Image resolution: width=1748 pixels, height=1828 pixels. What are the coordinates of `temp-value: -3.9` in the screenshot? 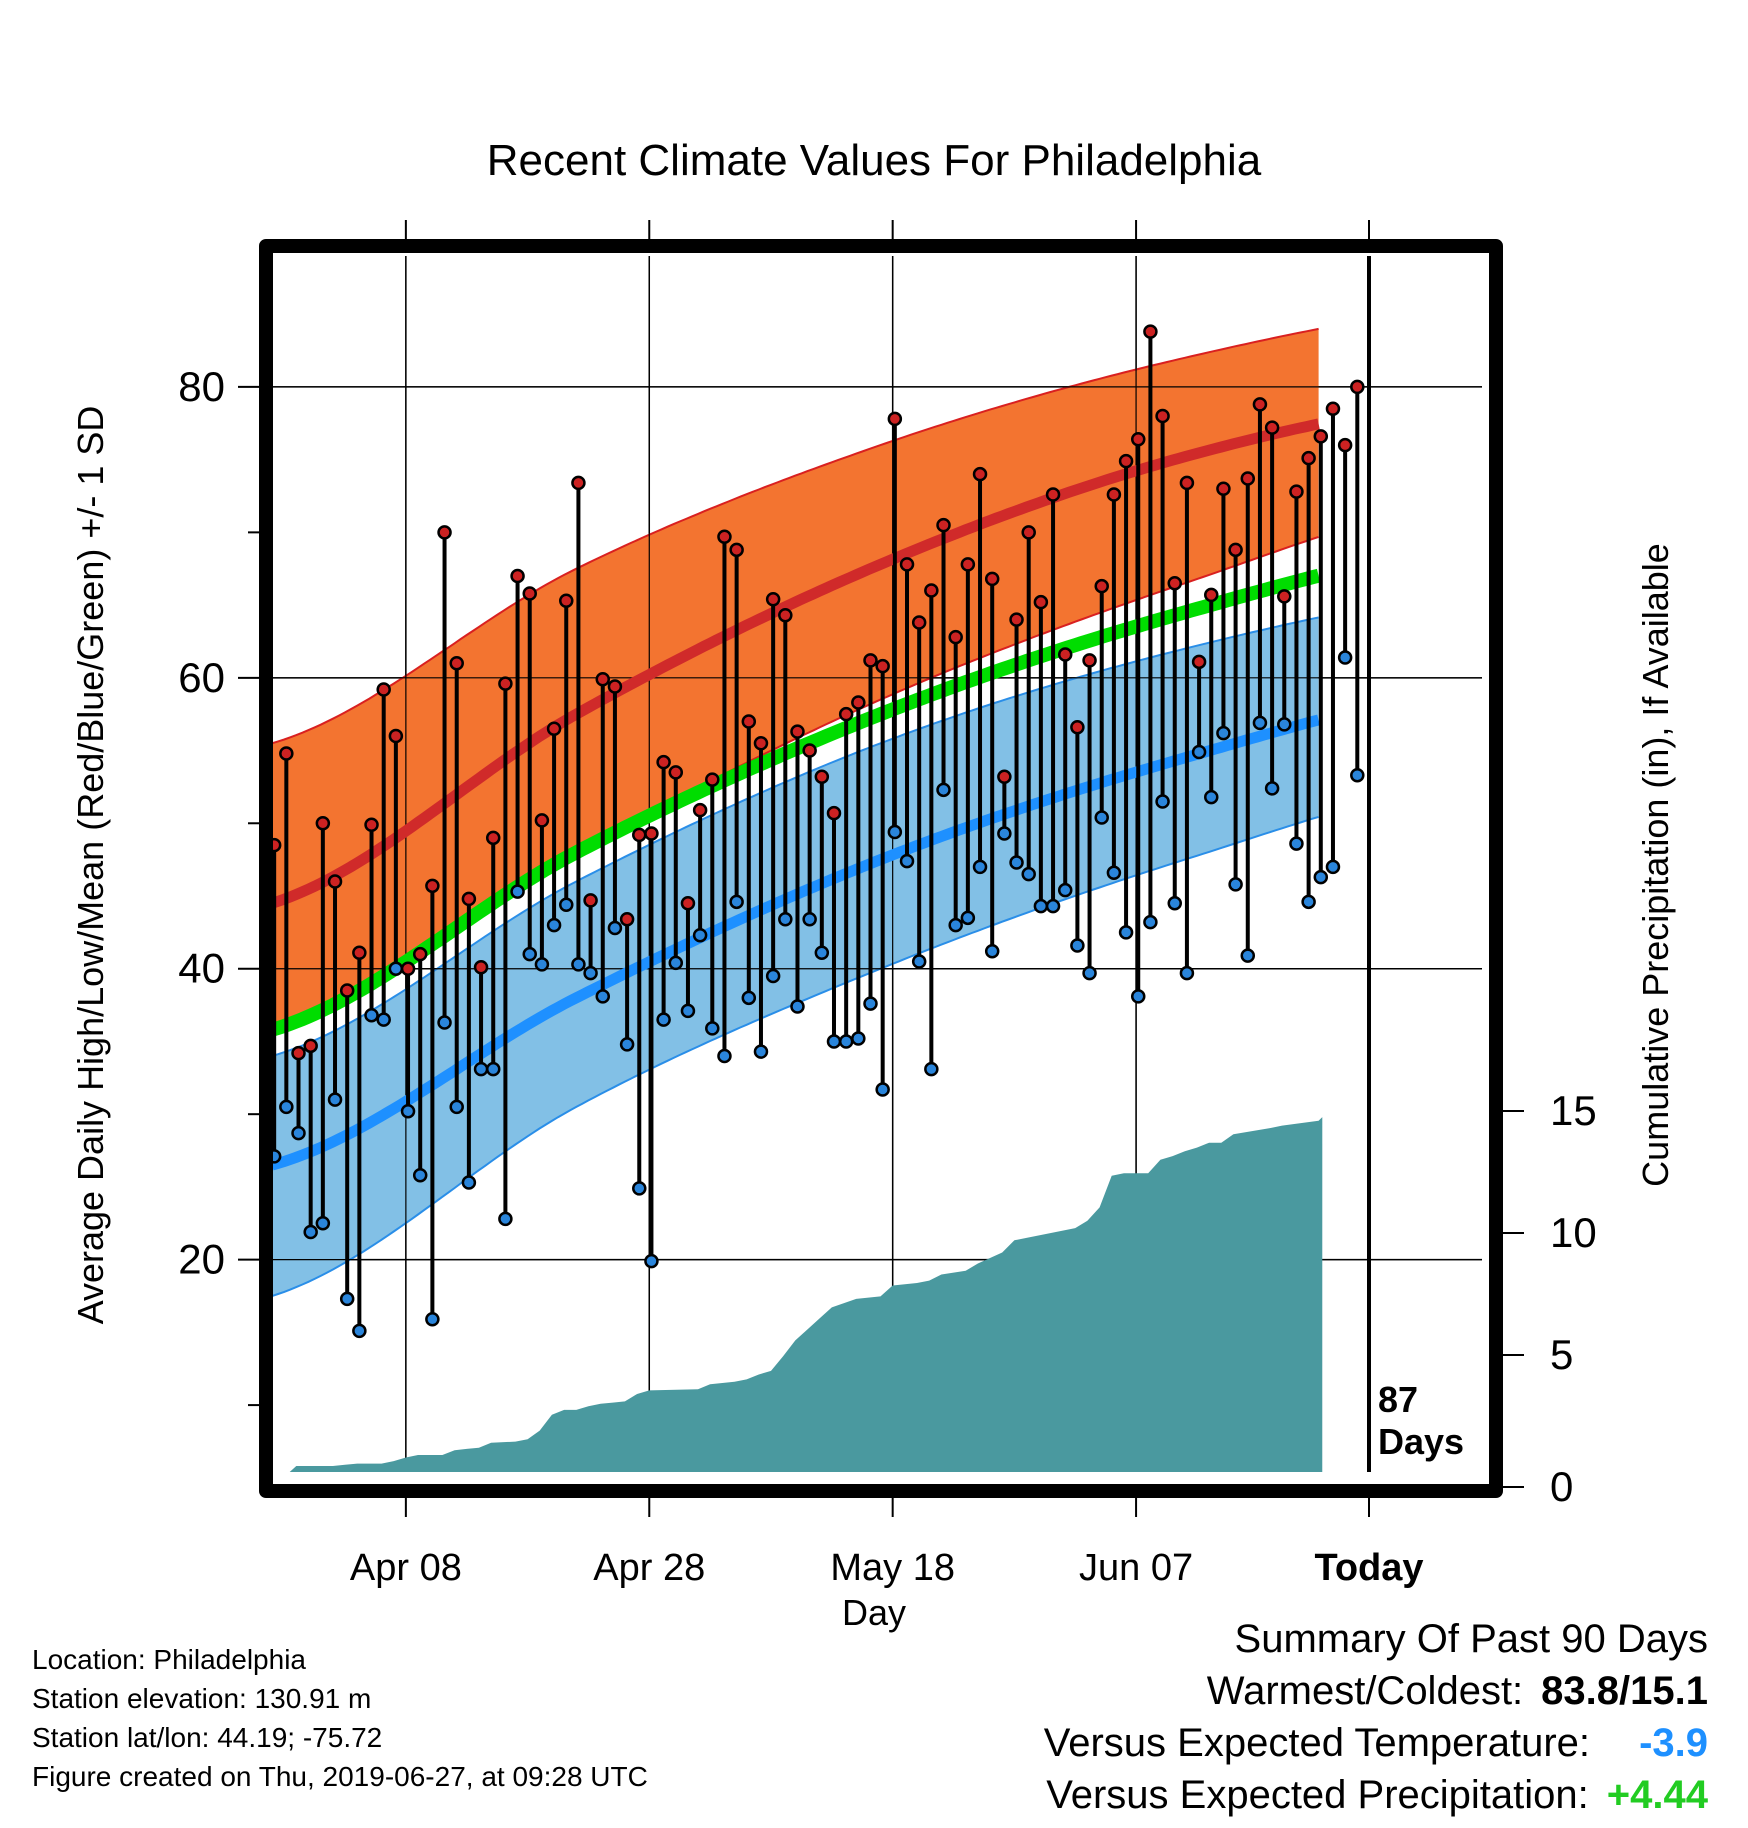 It's located at (1673, 1743).